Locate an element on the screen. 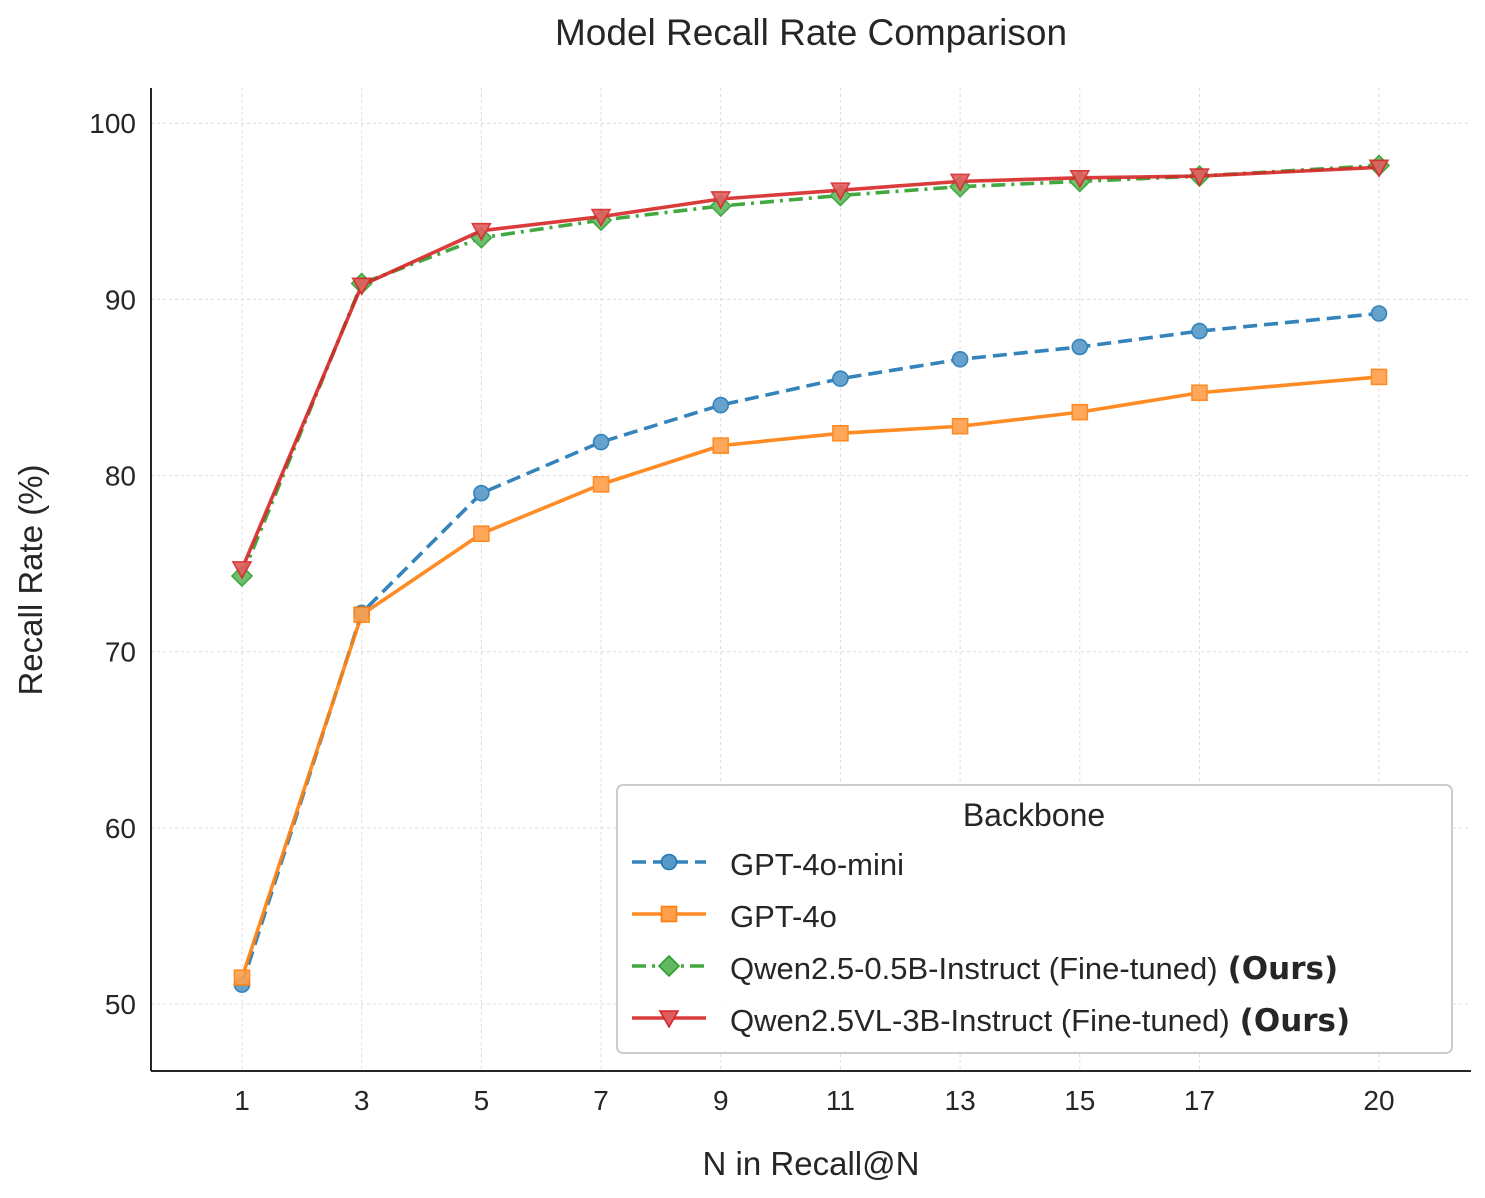  x-axis-ticks: 1 3 5 7 9 11 13 15 17 20 is located at coordinates (814, 1100).